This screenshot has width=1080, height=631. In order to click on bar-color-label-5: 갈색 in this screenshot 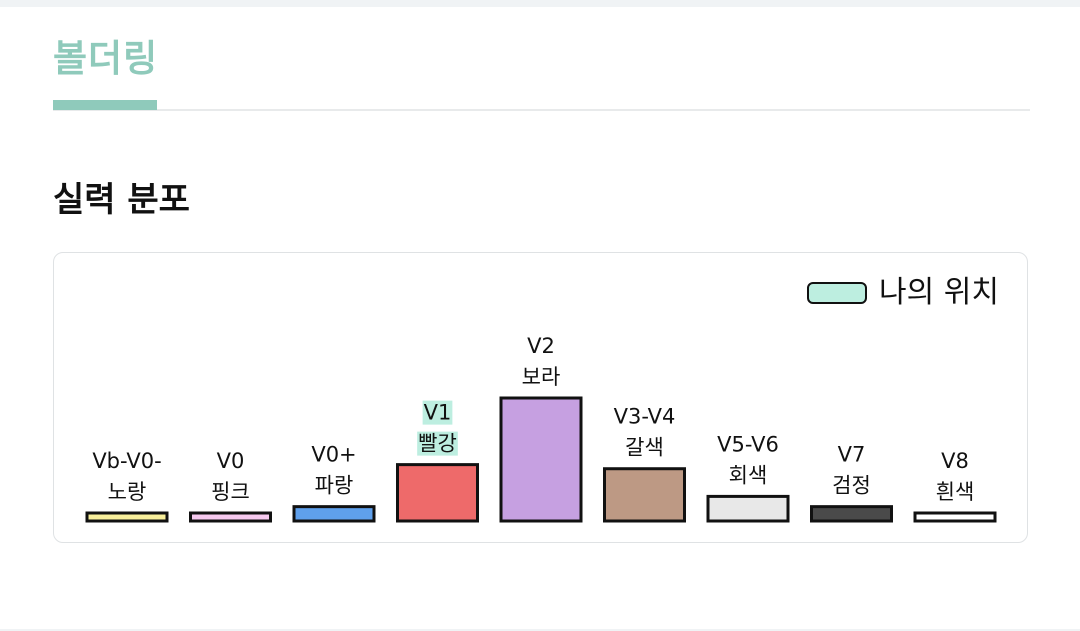, I will do `click(644, 448)`.